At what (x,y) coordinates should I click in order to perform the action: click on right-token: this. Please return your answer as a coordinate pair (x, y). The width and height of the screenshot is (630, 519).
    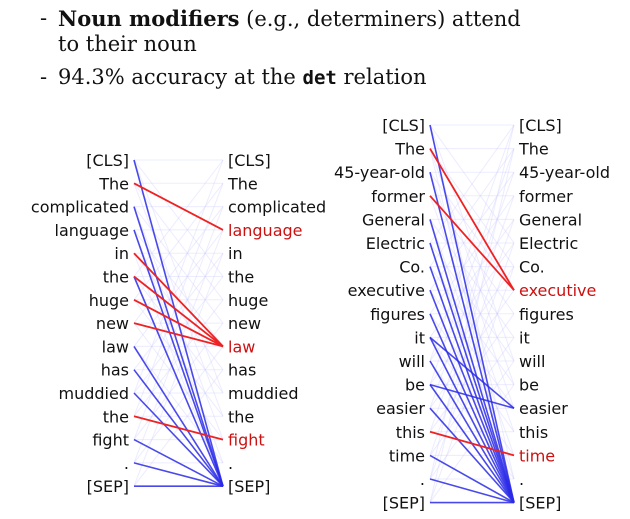
    Looking at the image, I should click on (533, 432).